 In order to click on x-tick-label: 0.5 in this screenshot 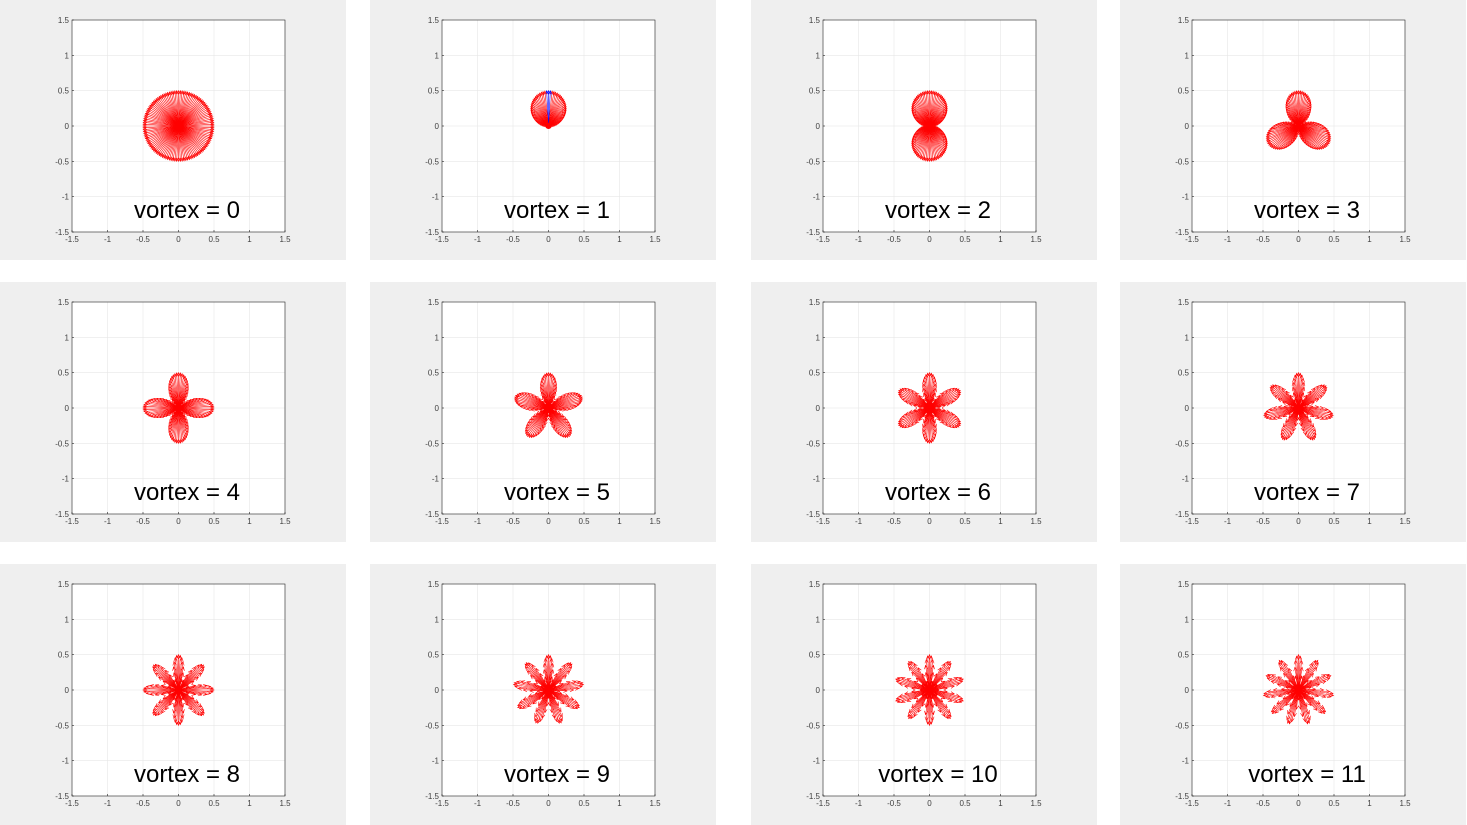, I will do `click(214, 521)`.